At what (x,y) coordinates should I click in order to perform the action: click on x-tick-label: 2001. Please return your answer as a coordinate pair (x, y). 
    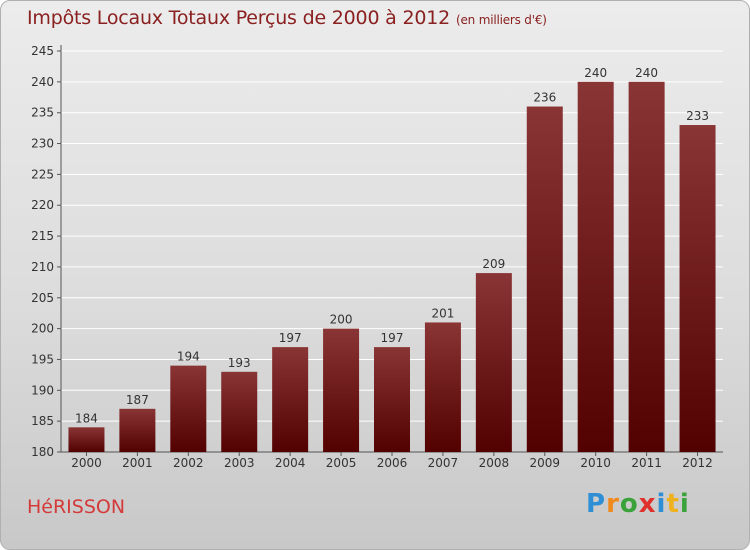
    Looking at the image, I should click on (137, 463).